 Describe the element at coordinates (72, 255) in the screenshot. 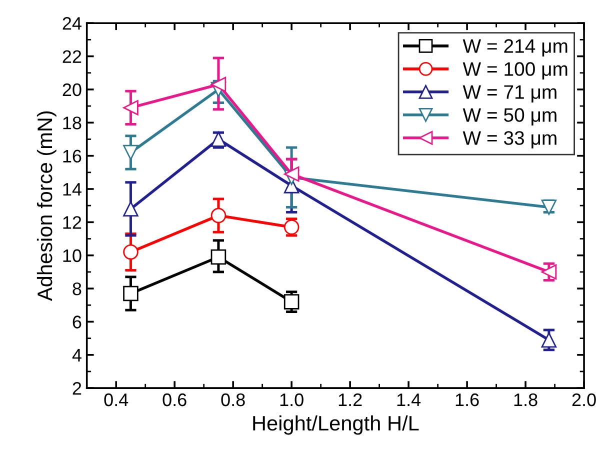

I see `y-tick-label: 10` at that location.